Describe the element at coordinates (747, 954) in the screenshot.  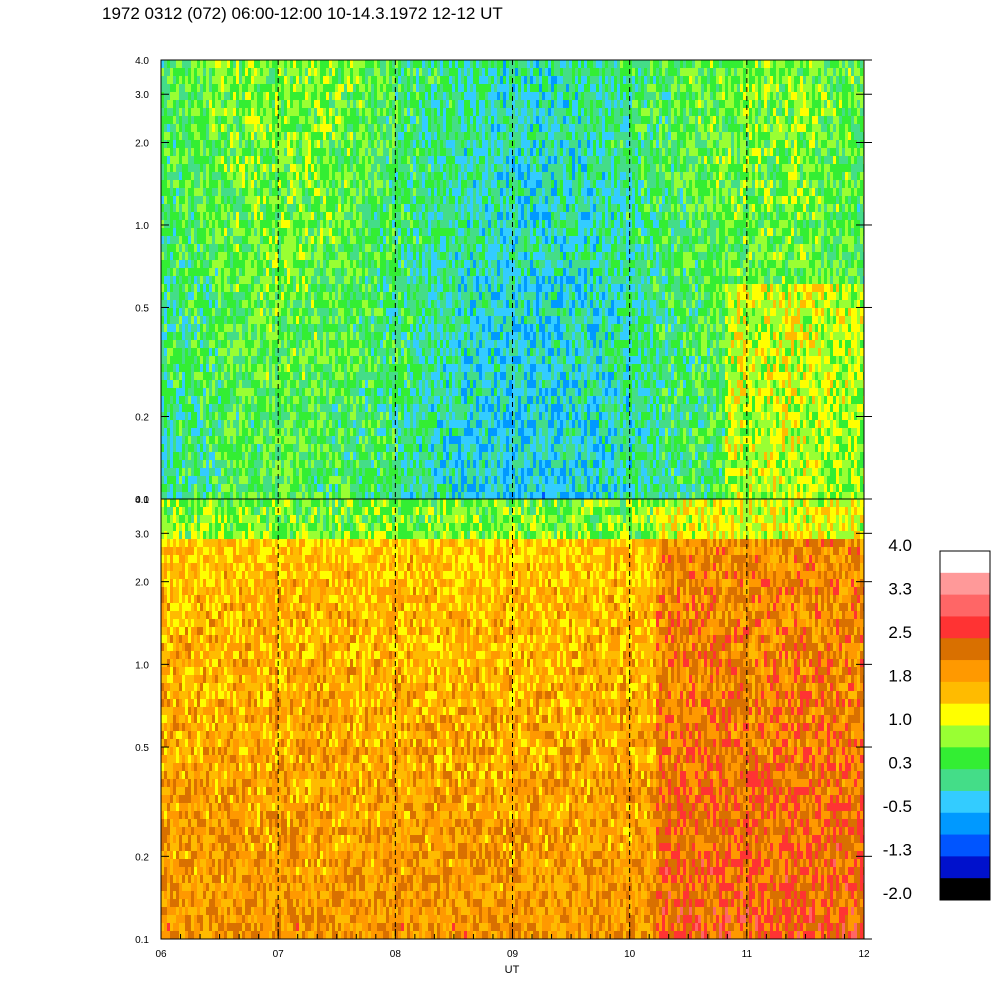
I see `x-tick-label: 11` at that location.